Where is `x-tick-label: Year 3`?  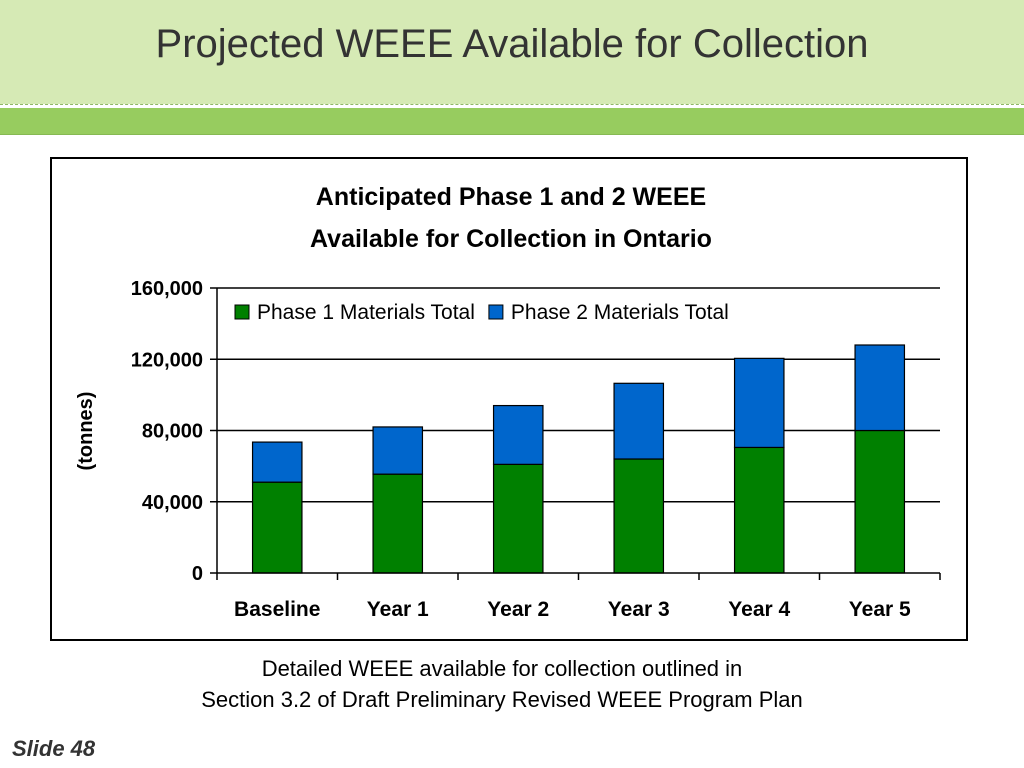
x-tick-label: Year 3 is located at coordinates (639, 609).